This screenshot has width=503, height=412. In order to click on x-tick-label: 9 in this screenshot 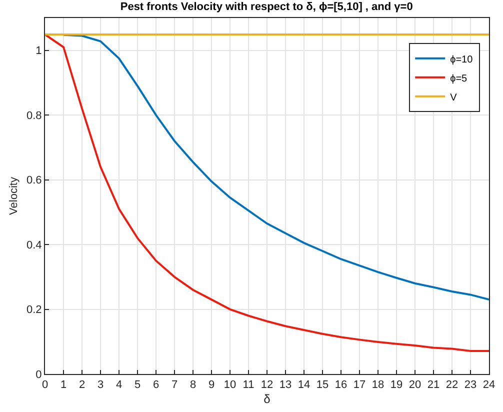, I will do `click(211, 385)`.